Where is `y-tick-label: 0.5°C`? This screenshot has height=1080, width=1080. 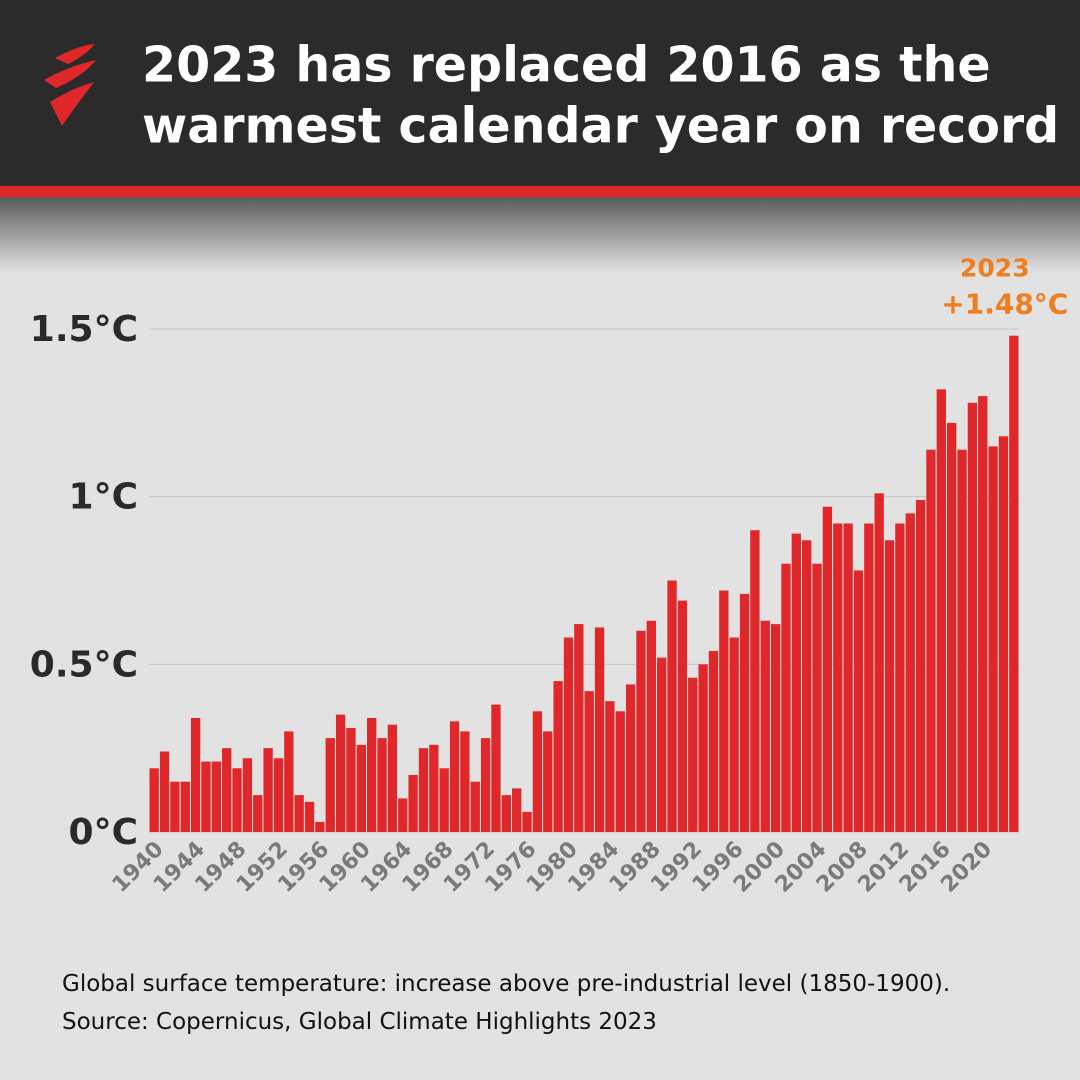 y-tick-label: 0.5°C is located at coordinates (84, 664).